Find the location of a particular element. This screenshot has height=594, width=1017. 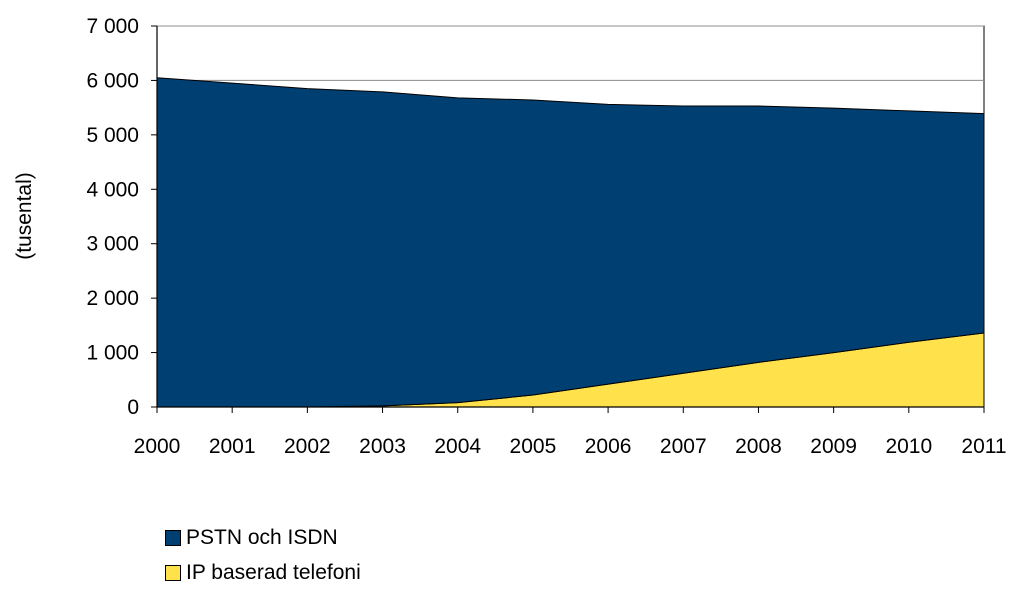

x-tick-label: 2005 is located at coordinates (533, 446).